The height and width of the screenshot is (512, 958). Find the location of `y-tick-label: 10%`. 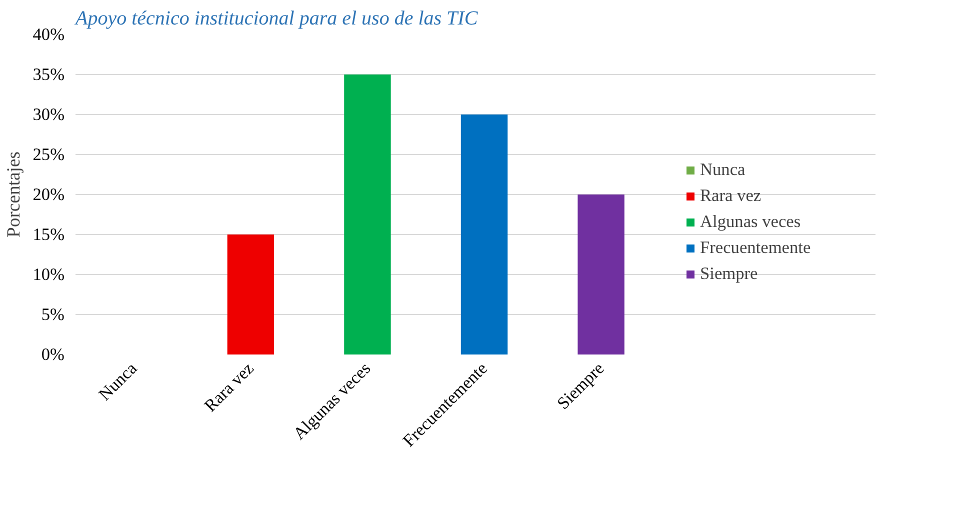

y-tick-label: 10% is located at coordinates (48, 274).